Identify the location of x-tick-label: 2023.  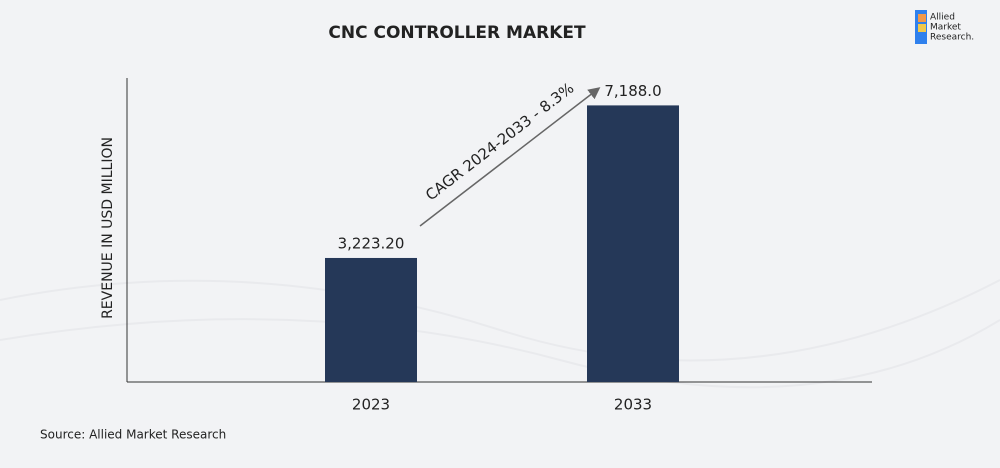
(371, 405).